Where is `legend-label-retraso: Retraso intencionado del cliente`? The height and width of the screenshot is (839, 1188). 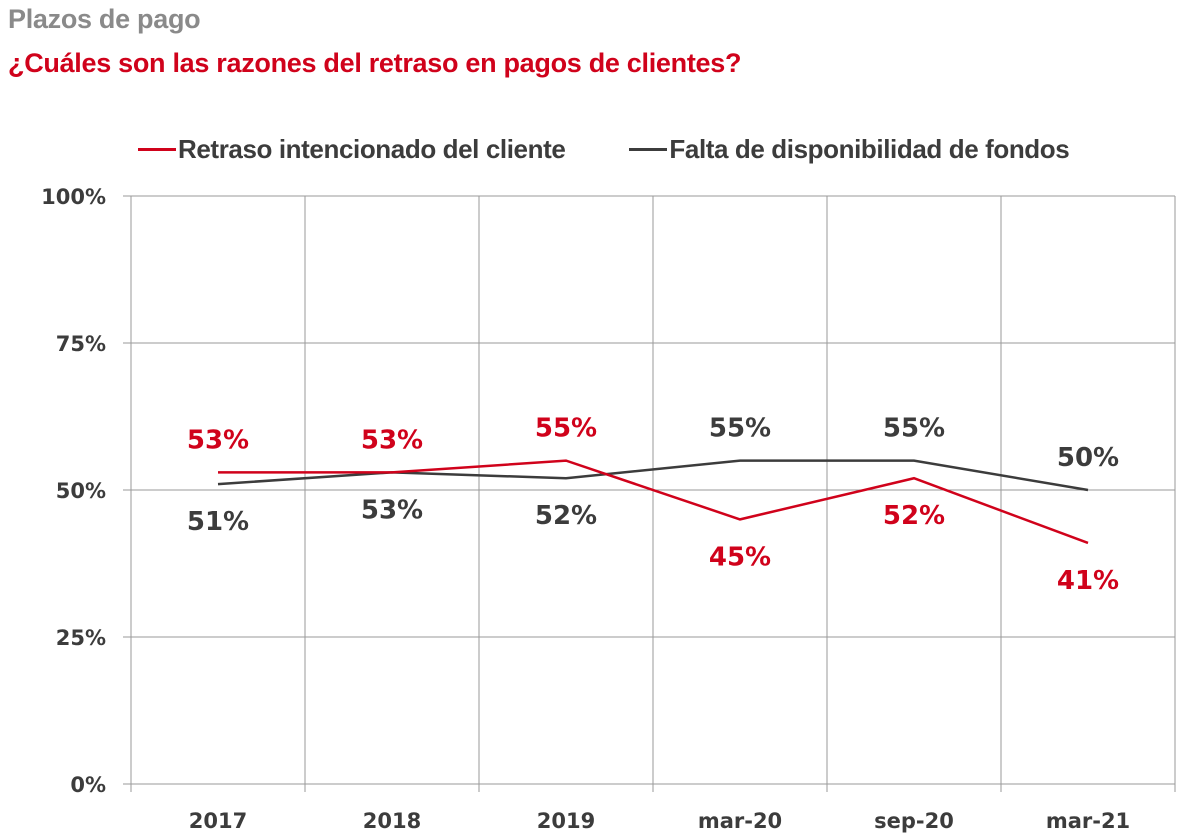 legend-label-retraso: Retraso intencionado del cliente is located at coordinates (372, 149).